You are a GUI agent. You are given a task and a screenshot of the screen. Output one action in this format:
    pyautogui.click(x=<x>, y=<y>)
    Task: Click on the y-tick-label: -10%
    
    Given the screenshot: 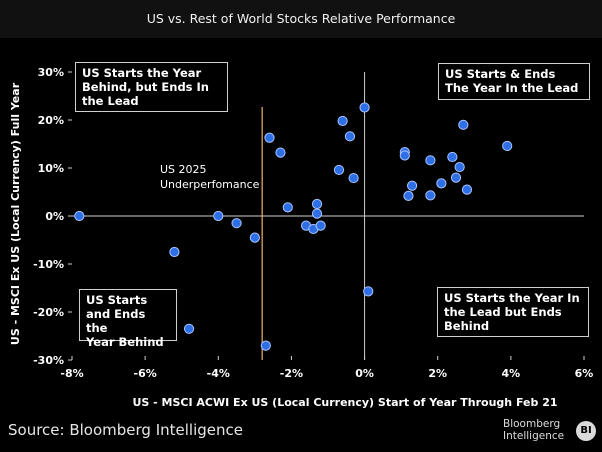 What is the action you would take?
    pyautogui.click(x=48, y=264)
    